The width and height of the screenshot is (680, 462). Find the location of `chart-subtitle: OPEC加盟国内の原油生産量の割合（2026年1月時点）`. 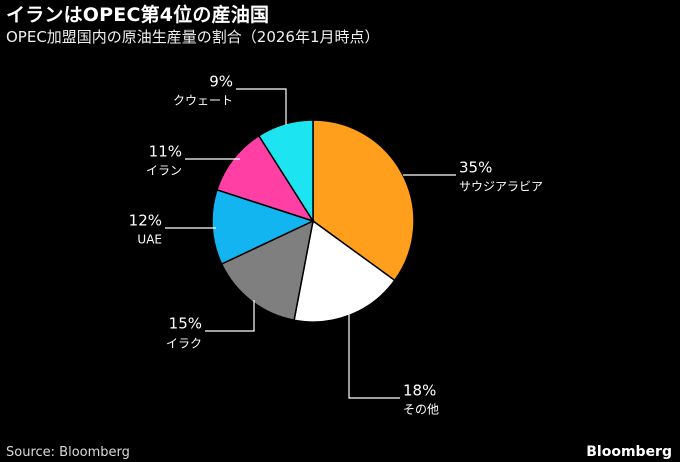

chart-subtitle: OPEC加盟国内の原油生産量の割合（2026年1月時点） is located at coordinates (193, 37).